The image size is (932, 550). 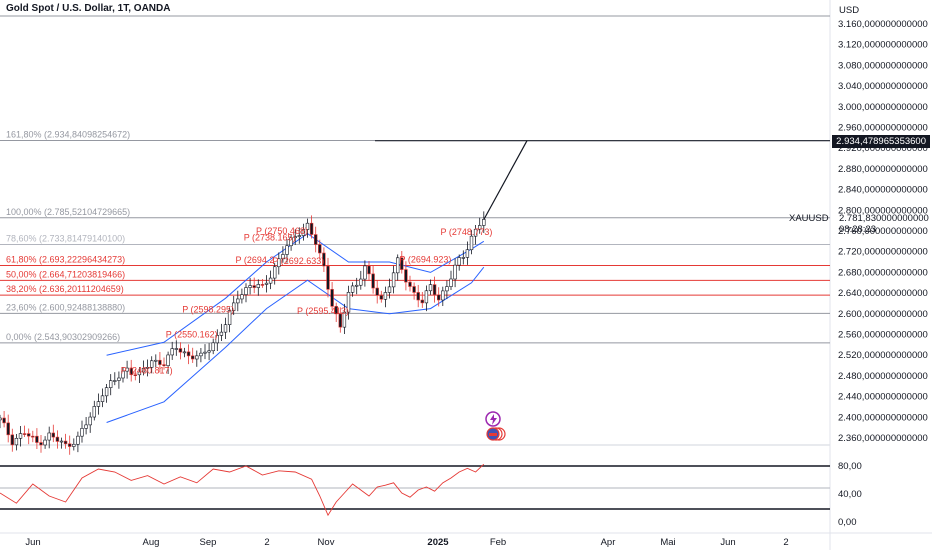 What do you see at coordinates (857, 229) in the screenshot?
I see `countdown-label: 08:28:23` at bounding box center [857, 229].